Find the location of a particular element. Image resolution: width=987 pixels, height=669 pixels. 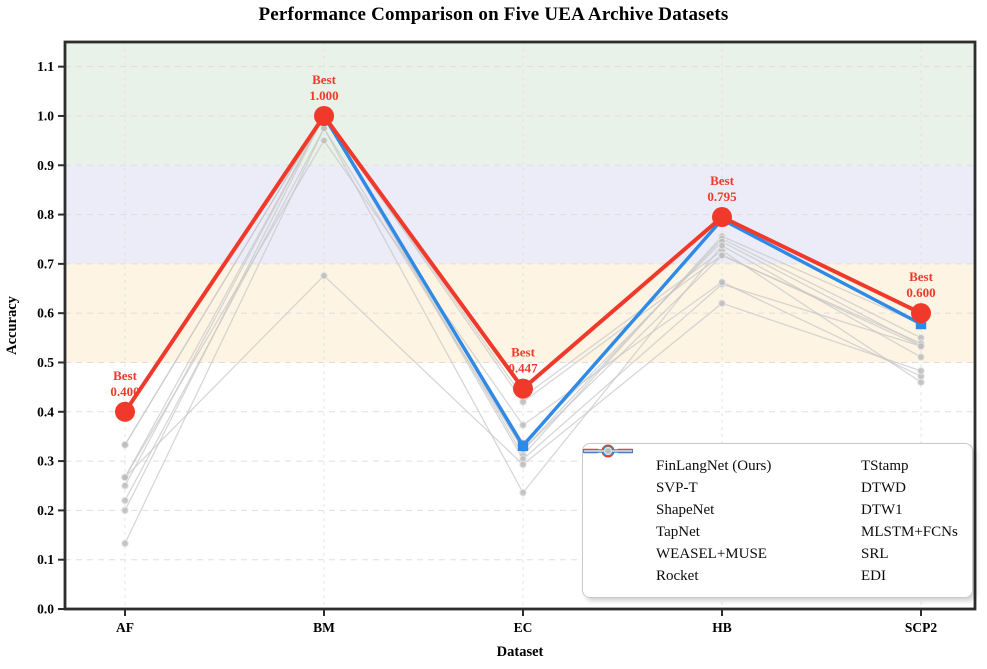

best-annotation-value: 0.447 is located at coordinates (523, 368).